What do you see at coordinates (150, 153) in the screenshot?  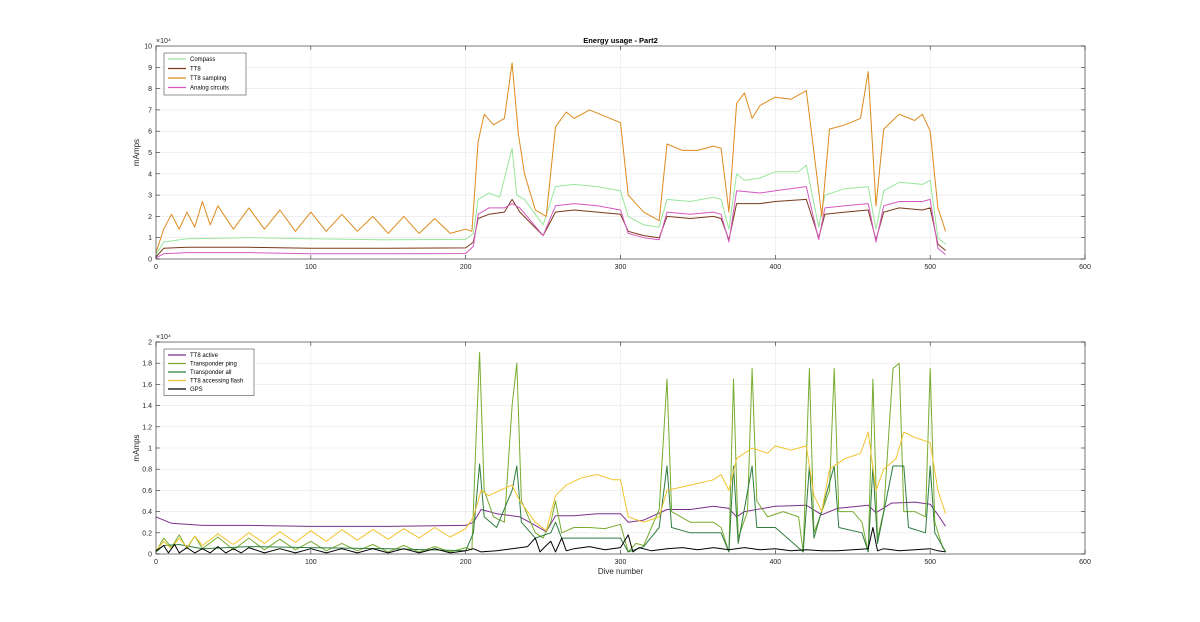 I see `y-tick-label: 5` at bounding box center [150, 153].